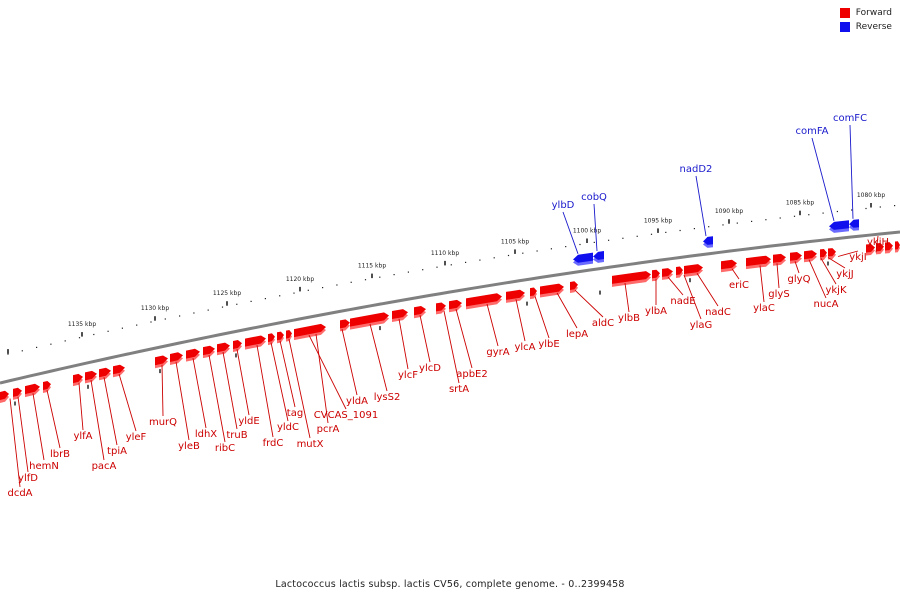 The image size is (900, 600). I want to click on ruler-tick-label: 1110 kbp, so click(445, 253).